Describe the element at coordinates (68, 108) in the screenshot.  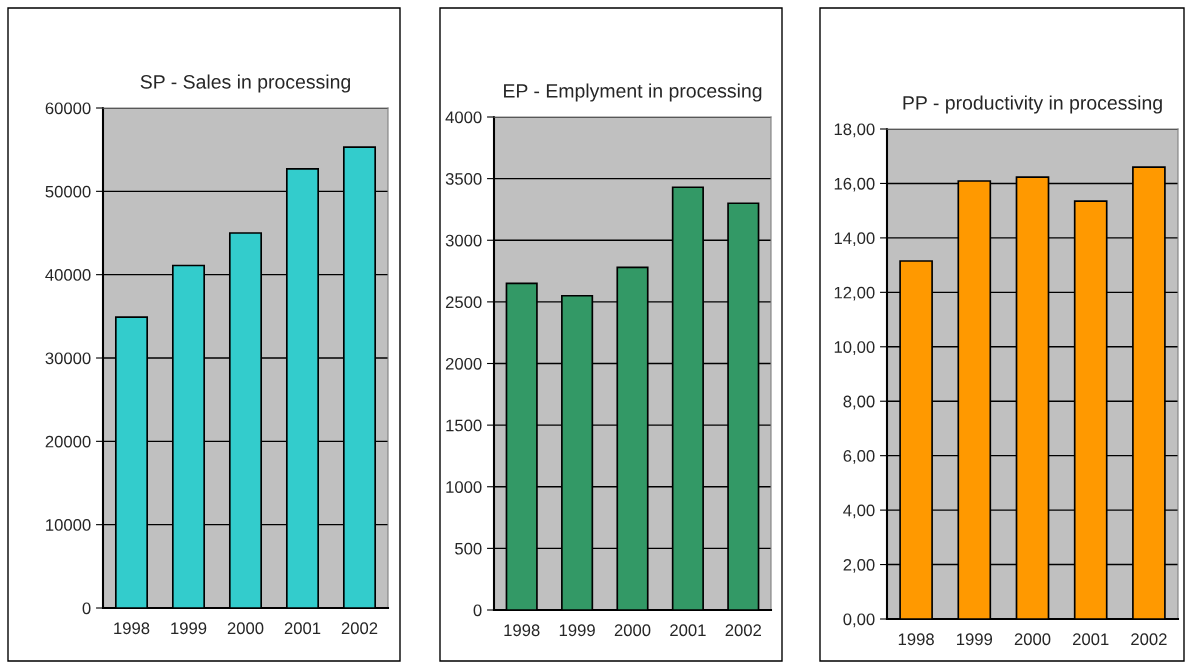
I see `y-tick-label: 60000` at that location.